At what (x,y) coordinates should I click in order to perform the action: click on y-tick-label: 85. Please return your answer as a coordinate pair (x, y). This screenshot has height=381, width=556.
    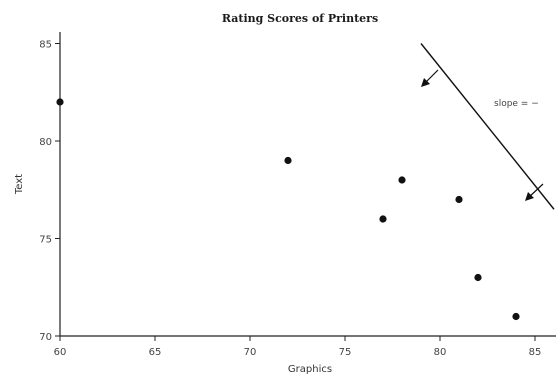
    Looking at the image, I should click on (45, 45).